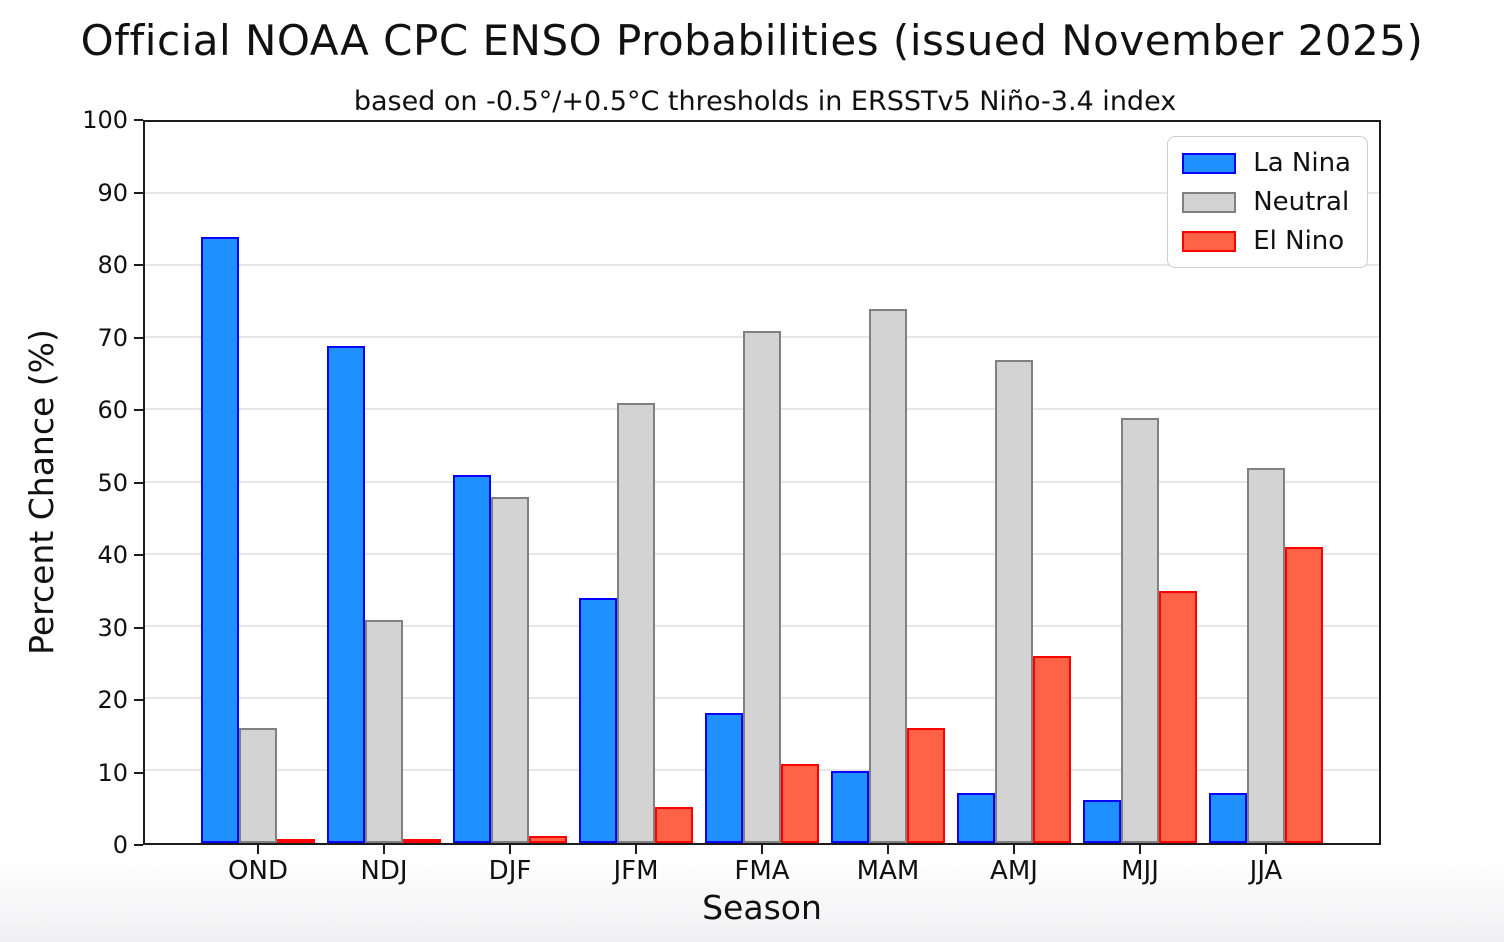  I want to click on bar-el-nino-mjj, so click(1178, 716).